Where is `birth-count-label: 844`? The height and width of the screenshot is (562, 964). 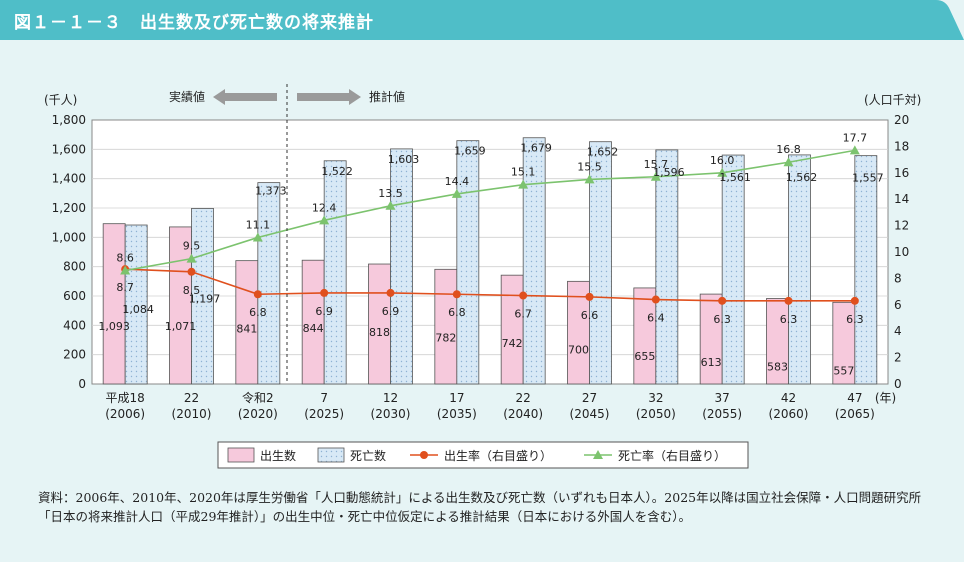
birth-count-label: 844 is located at coordinates (313, 328).